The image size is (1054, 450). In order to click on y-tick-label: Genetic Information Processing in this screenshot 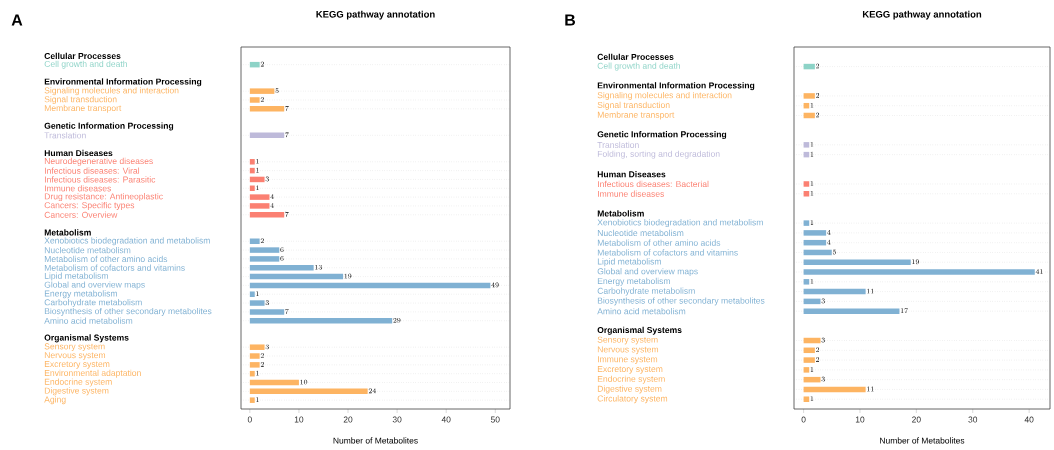, I will do `click(662, 135)`.